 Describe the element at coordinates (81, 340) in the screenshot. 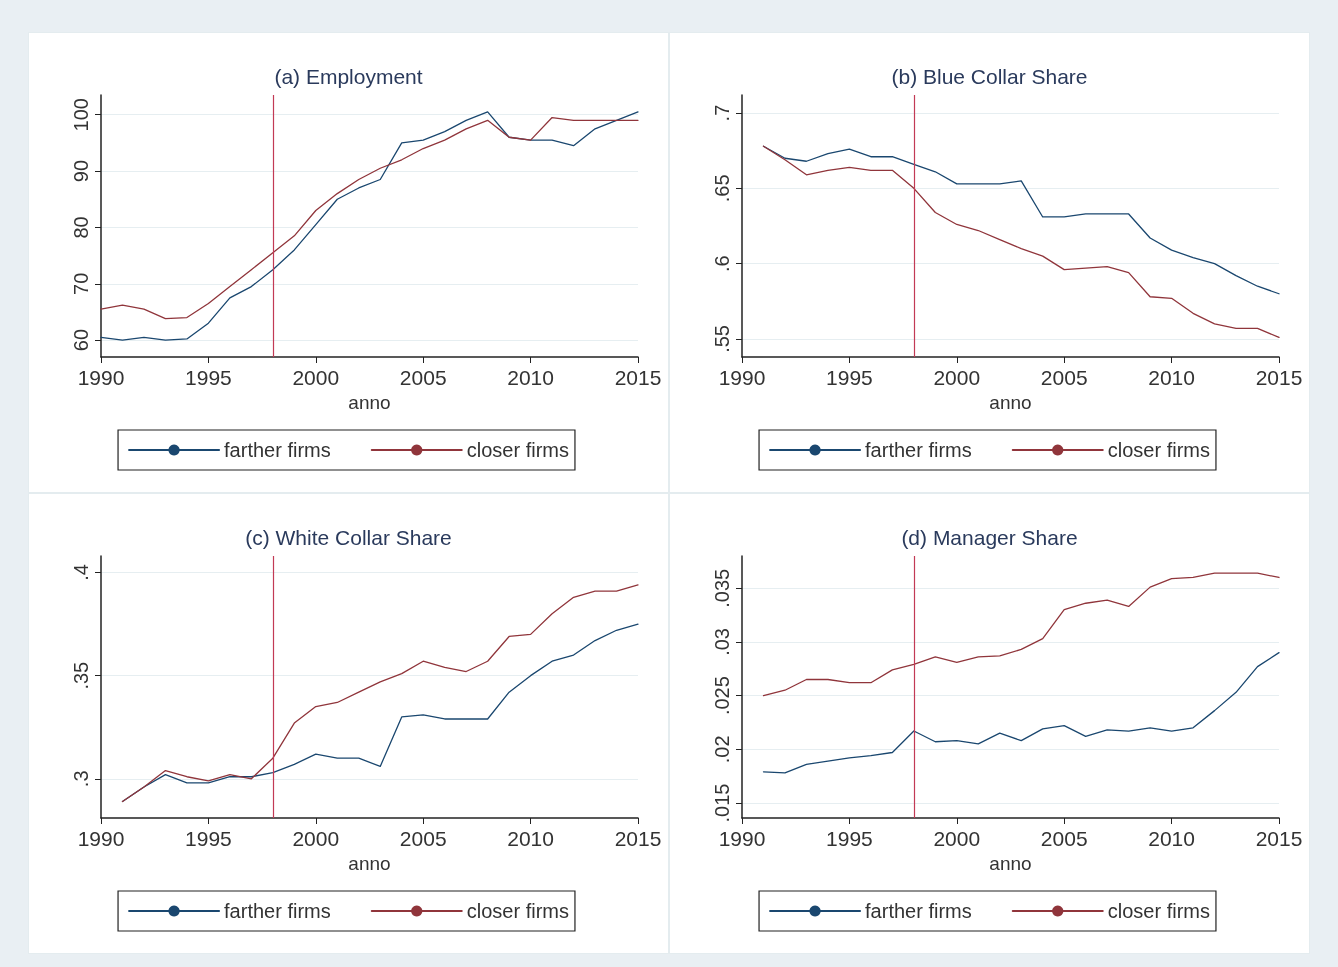

I see `y-tick-label: 60` at that location.